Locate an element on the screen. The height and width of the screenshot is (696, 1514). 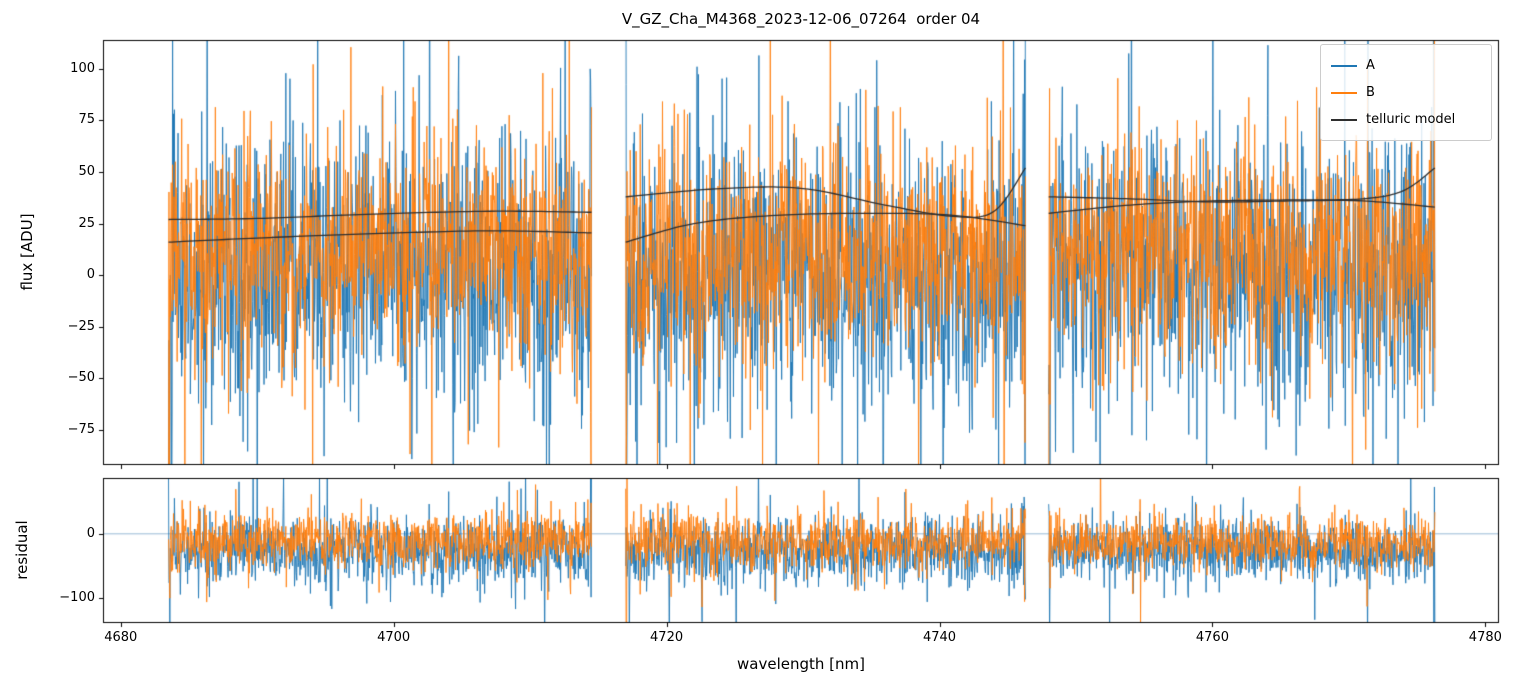
x-tick-label: 4700 is located at coordinates (394, 637).